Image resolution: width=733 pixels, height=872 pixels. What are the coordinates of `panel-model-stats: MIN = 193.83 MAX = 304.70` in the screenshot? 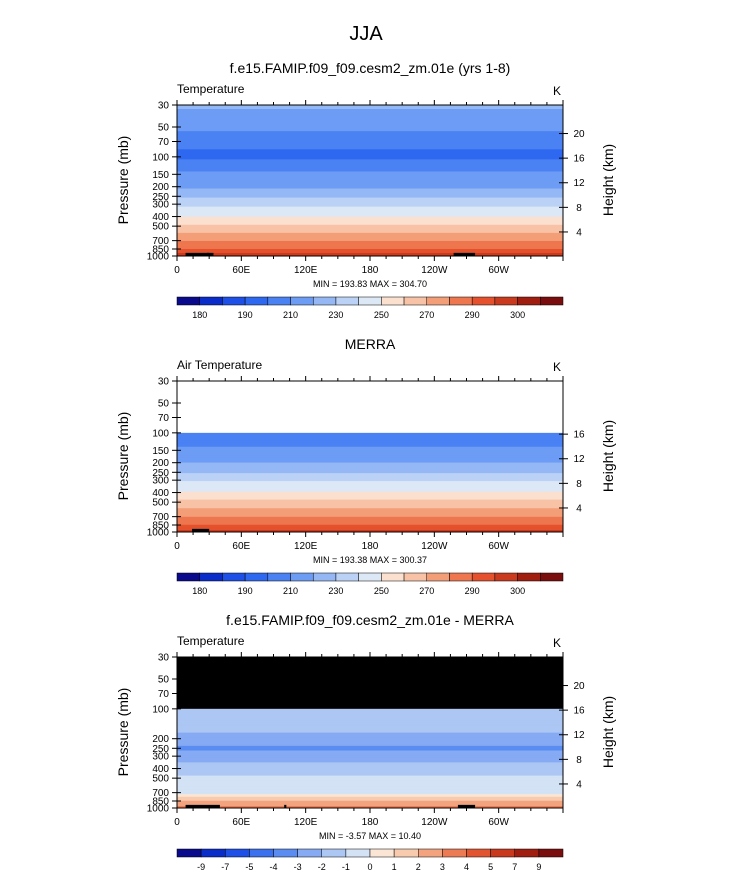 It's located at (370, 284).